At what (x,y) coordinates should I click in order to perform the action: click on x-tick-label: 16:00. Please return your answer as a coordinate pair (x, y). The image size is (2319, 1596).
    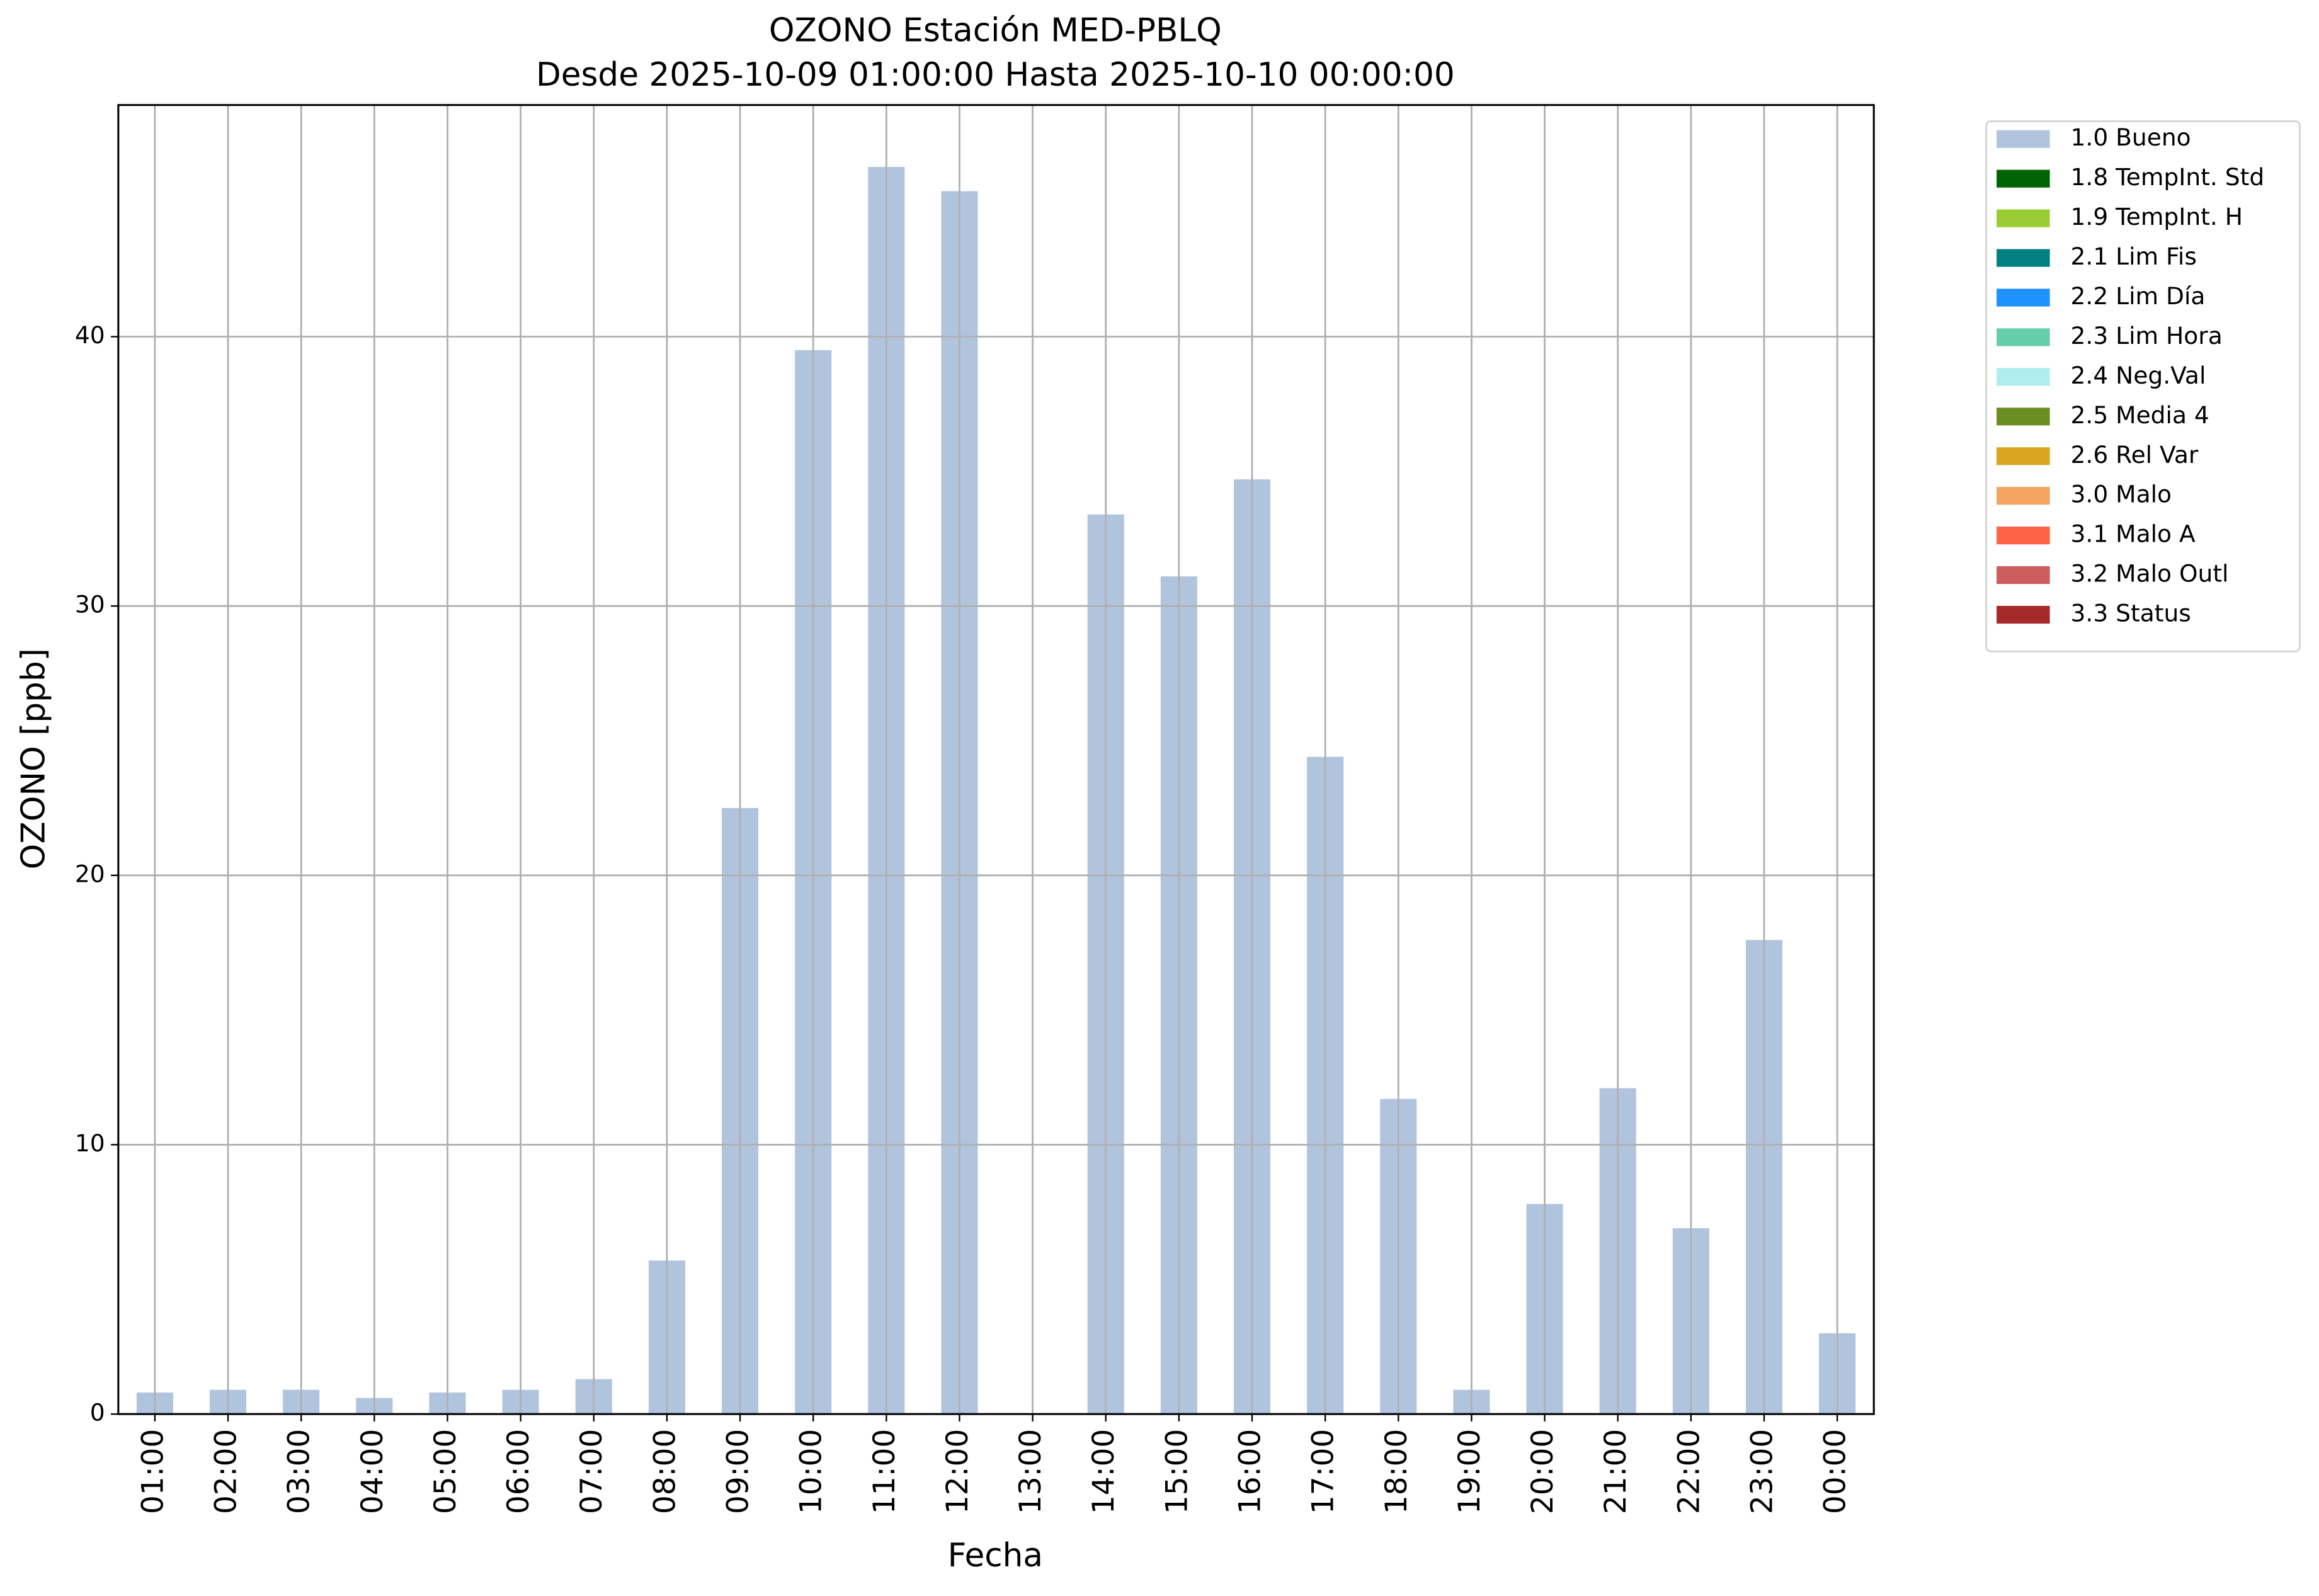
    Looking at the image, I should click on (1250, 1471).